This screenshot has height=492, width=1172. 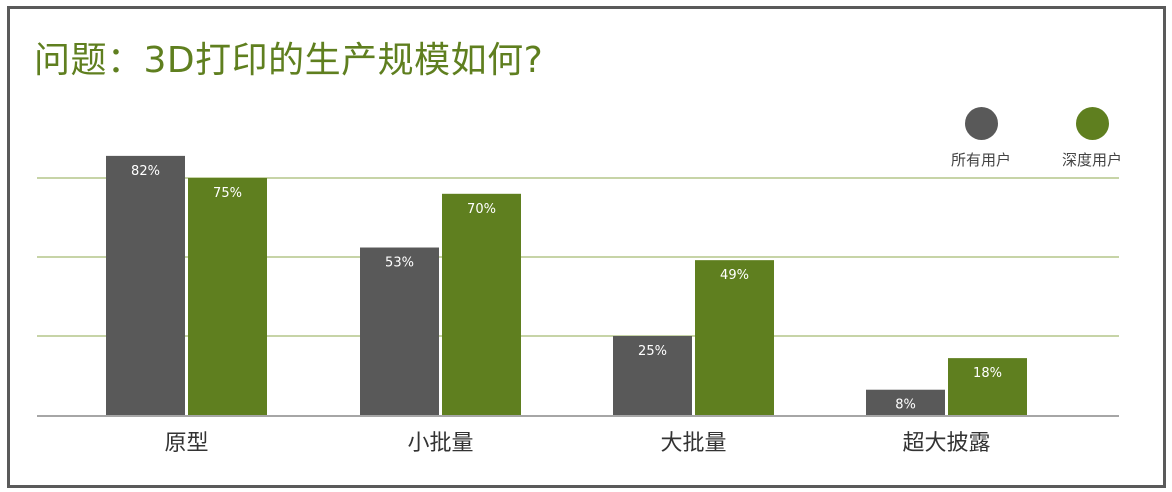 What do you see at coordinates (145, 171) in the screenshot?
I see `data-label: 82%` at bounding box center [145, 171].